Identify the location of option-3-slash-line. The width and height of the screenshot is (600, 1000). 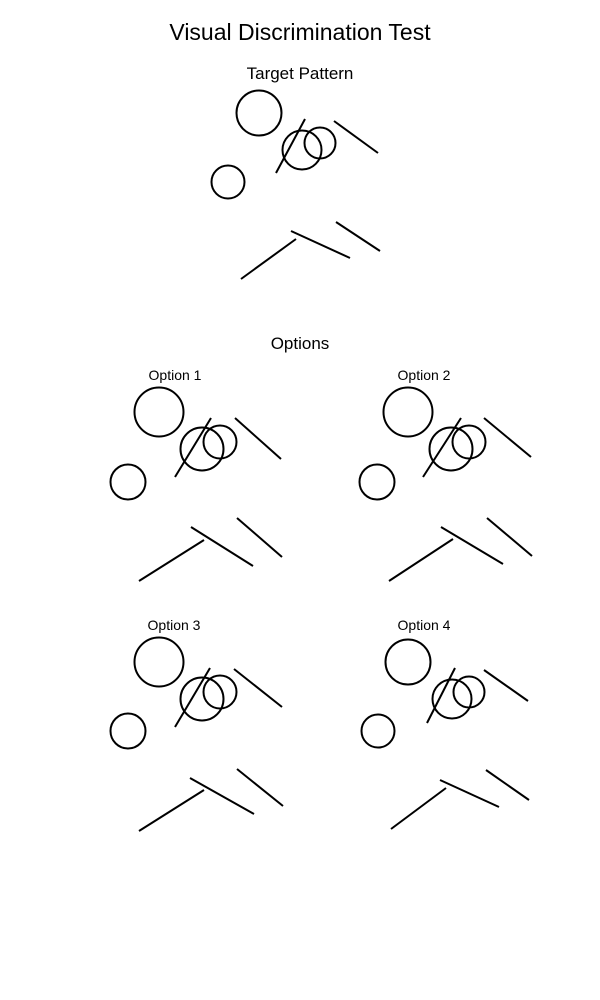
(192, 697).